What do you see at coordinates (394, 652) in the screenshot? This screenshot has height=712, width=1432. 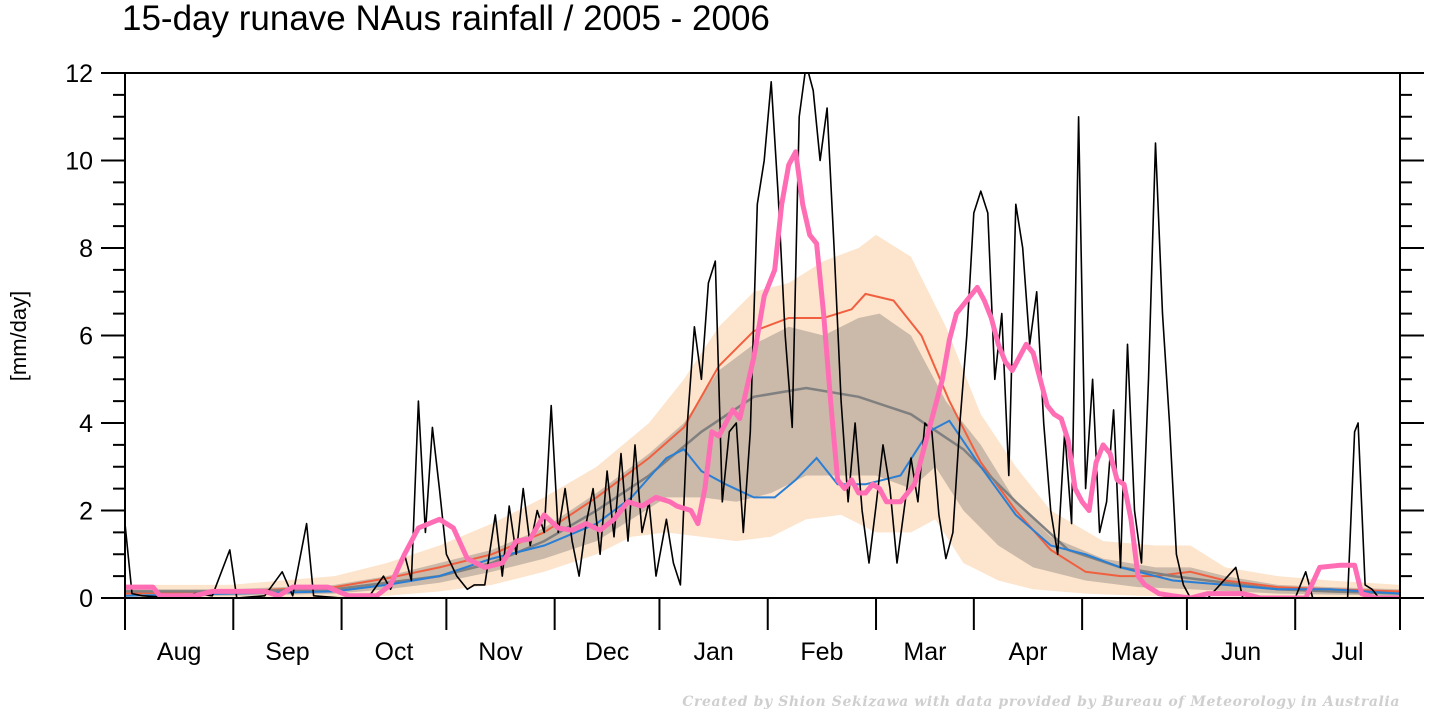 I see `x-tick-label: Oct` at bounding box center [394, 652].